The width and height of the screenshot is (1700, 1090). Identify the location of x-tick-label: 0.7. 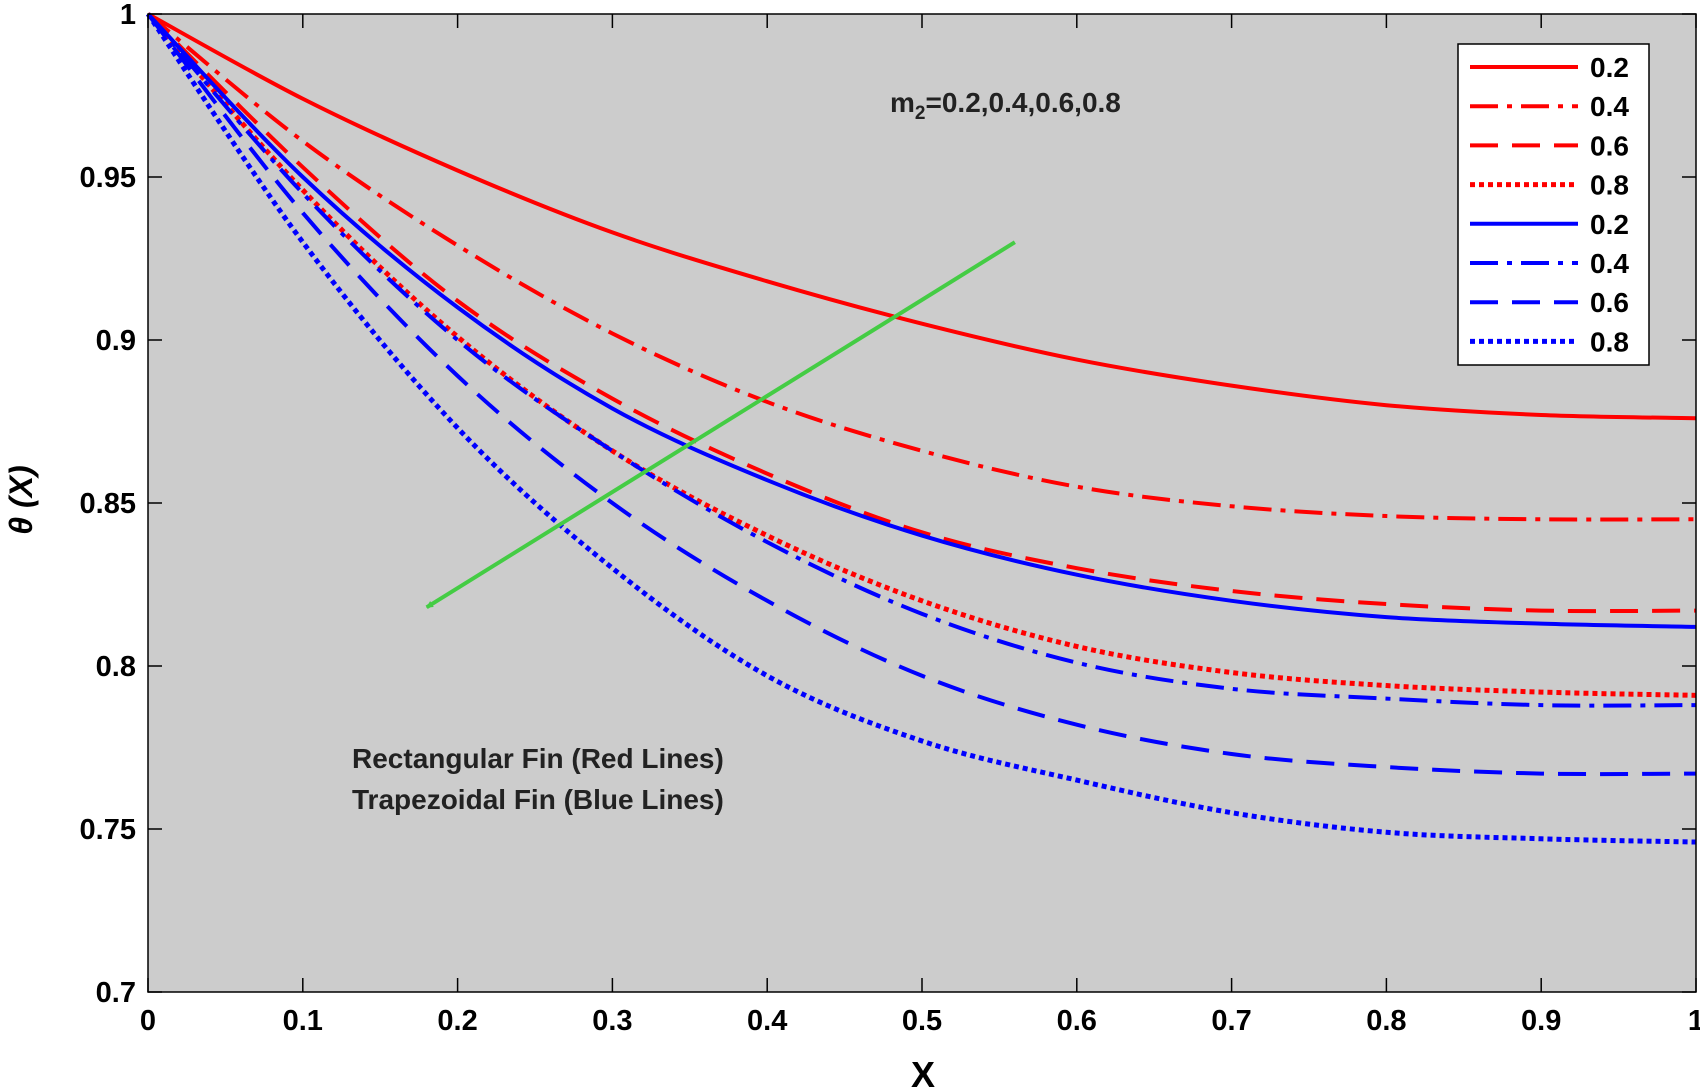
(1231, 1021).